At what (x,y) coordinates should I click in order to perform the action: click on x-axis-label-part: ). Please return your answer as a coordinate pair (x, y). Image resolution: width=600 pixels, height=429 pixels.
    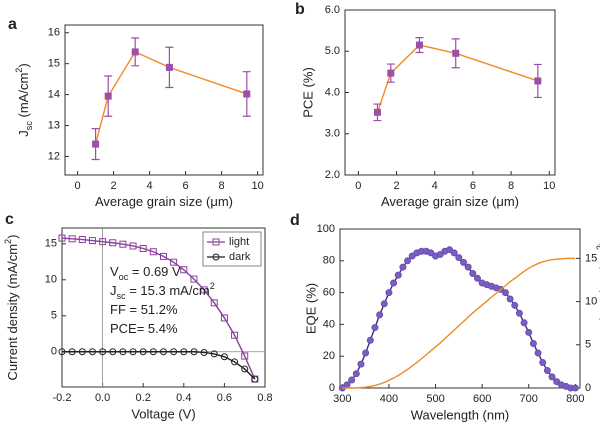
    Looking at the image, I should click on (517, 201).